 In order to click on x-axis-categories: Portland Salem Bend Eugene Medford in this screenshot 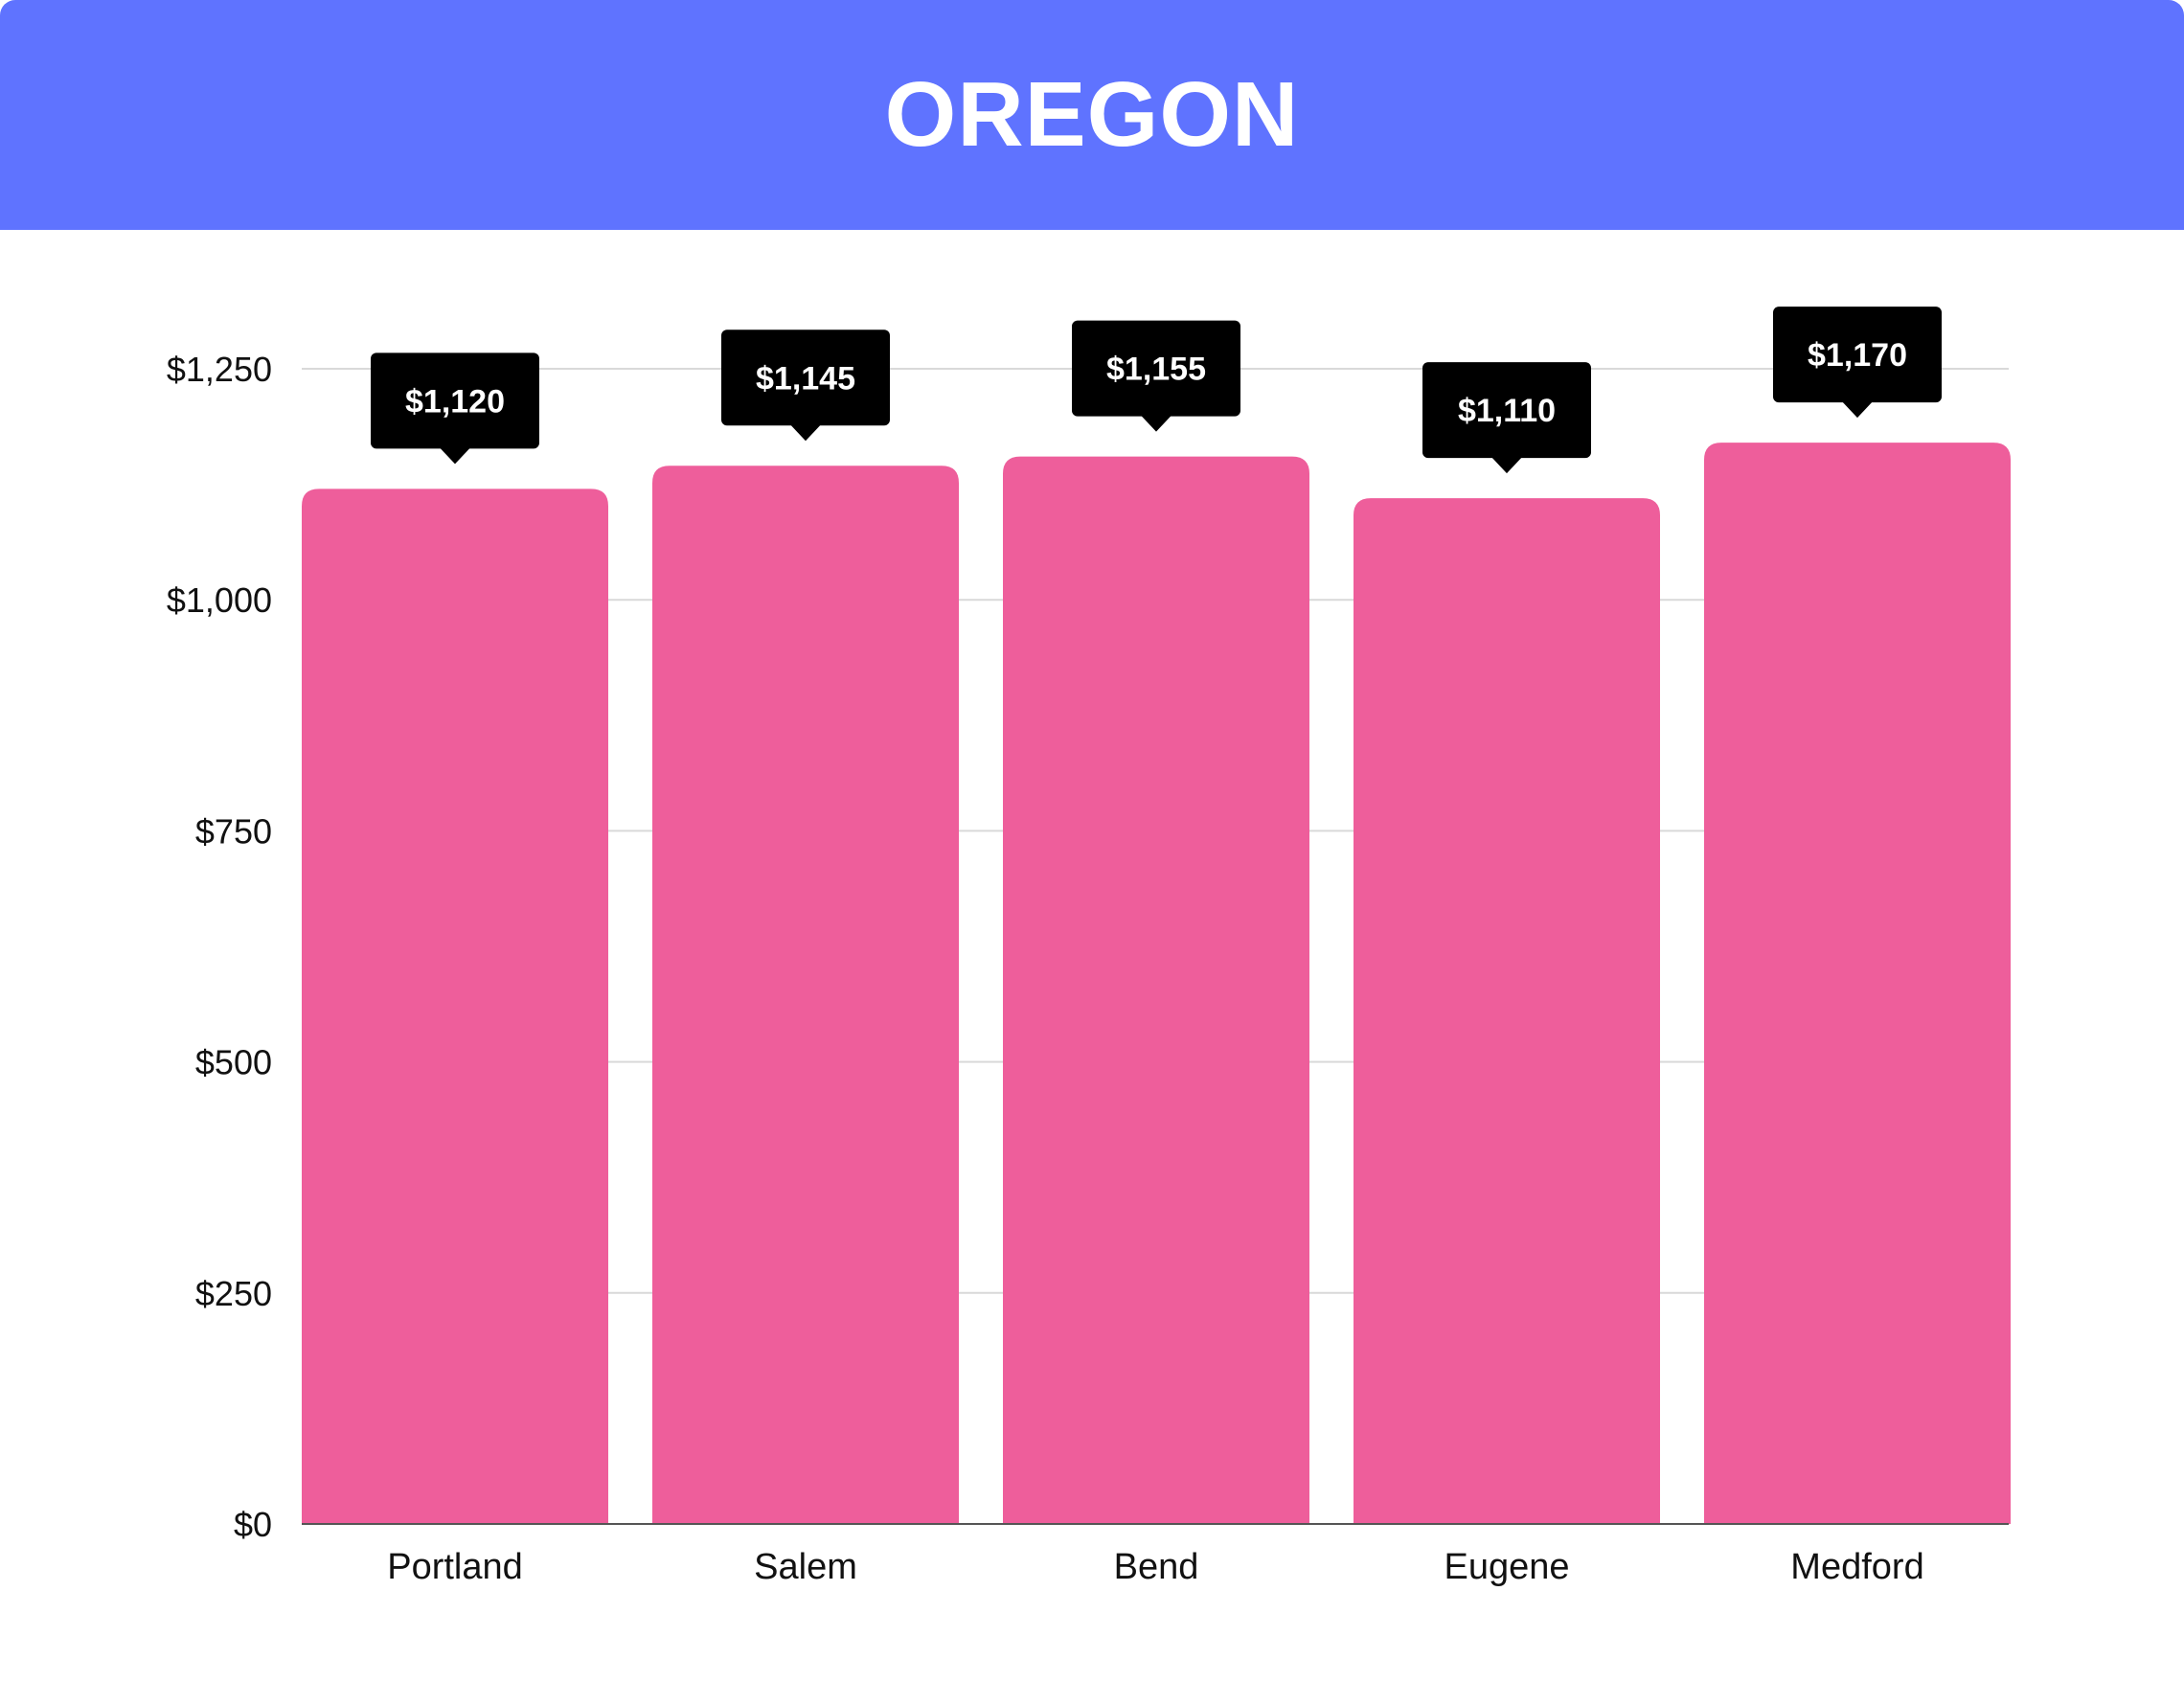, I will do `click(1155, 1567)`.